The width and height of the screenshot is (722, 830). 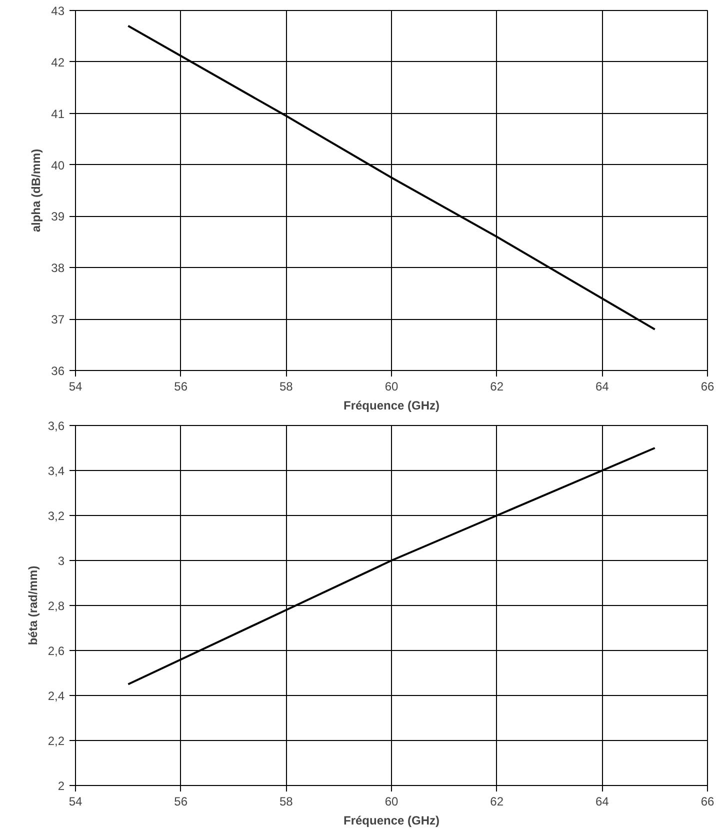 What do you see at coordinates (56, 696) in the screenshot?
I see `y-tick-label: 2,4` at bounding box center [56, 696].